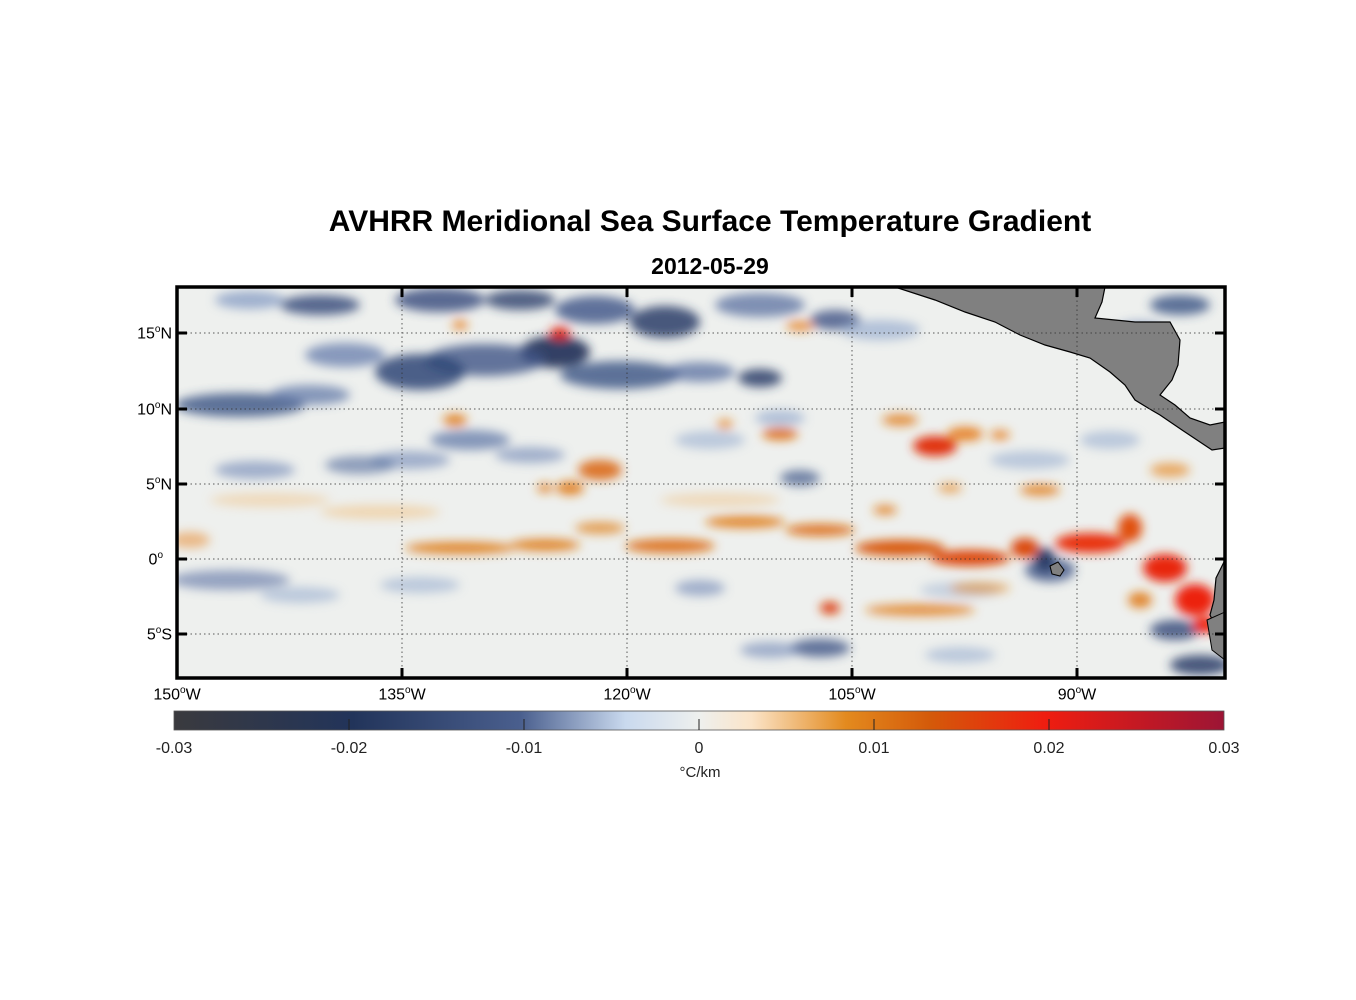  What do you see at coordinates (627, 694) in the screenshot?
I see `lon-label-120w: 120oW` at bounding box center [627, 694].